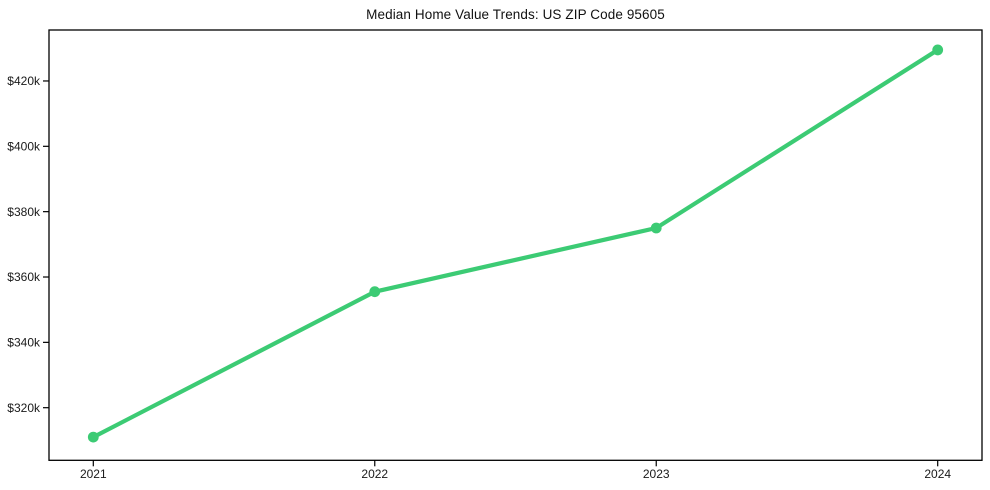  Describe the element at coordinates (24, 408) in the screenshot. I see `y-axis-tick-label: $320k` at that location.